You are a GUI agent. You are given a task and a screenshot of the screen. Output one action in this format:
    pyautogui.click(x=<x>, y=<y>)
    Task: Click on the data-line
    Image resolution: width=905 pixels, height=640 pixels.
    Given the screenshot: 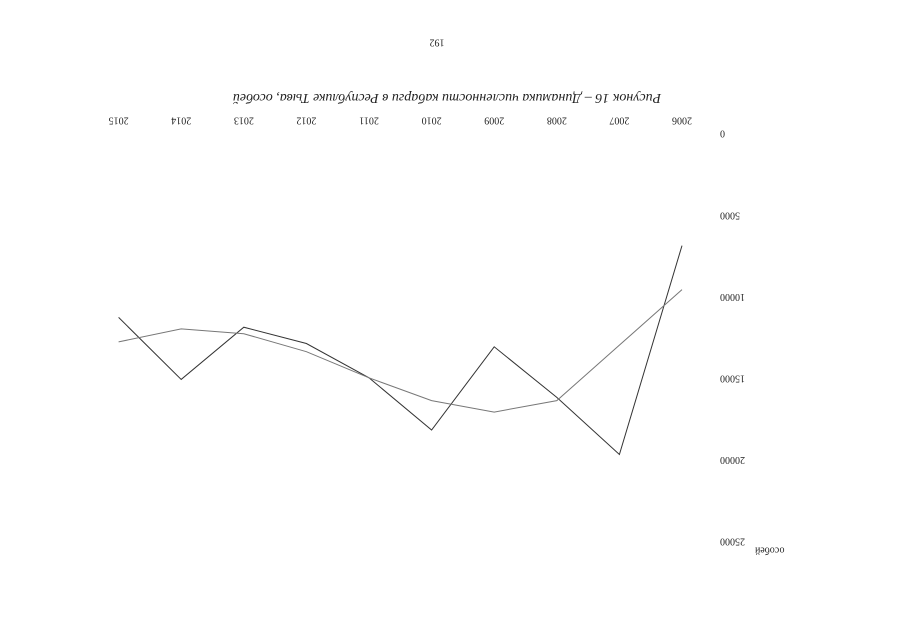 What is the action you would take?
    pyautogui.click(x=400, y=351)
    